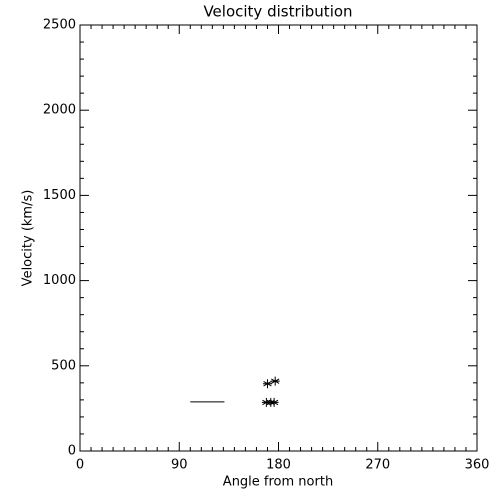 The width and height of the screenshot is (500, 500). Describe the element at coordinates (80, 465) in the screenshot. I see `x-tick-label: 0` at that location.